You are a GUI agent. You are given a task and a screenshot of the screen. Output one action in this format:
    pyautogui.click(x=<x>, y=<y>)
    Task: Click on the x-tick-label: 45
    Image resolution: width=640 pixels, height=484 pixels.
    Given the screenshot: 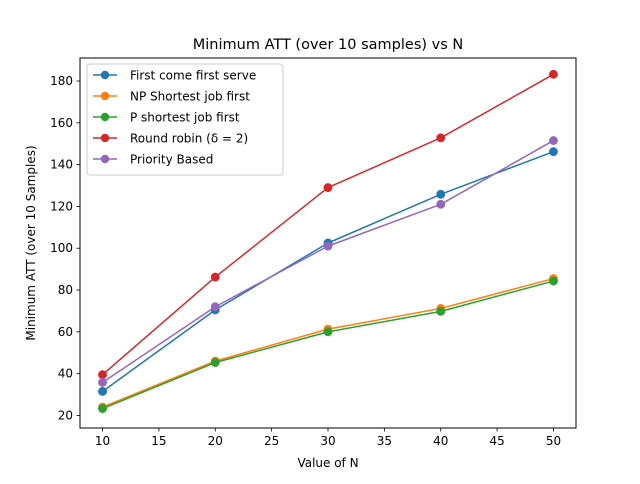 What is the action you would take?
    pyautogui.click(x=496, y=441)
    